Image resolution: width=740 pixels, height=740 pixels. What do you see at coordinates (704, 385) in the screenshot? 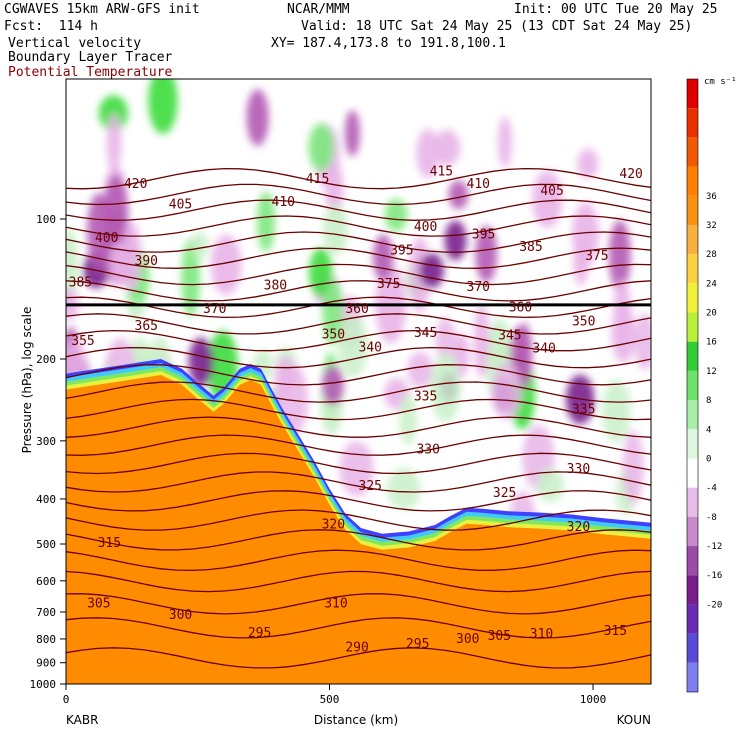
I see `colorbar: -20 -16 -12 -8 -4 0 4 8 12 16 20 24 28 32 36` at bounding box center [704, 385].